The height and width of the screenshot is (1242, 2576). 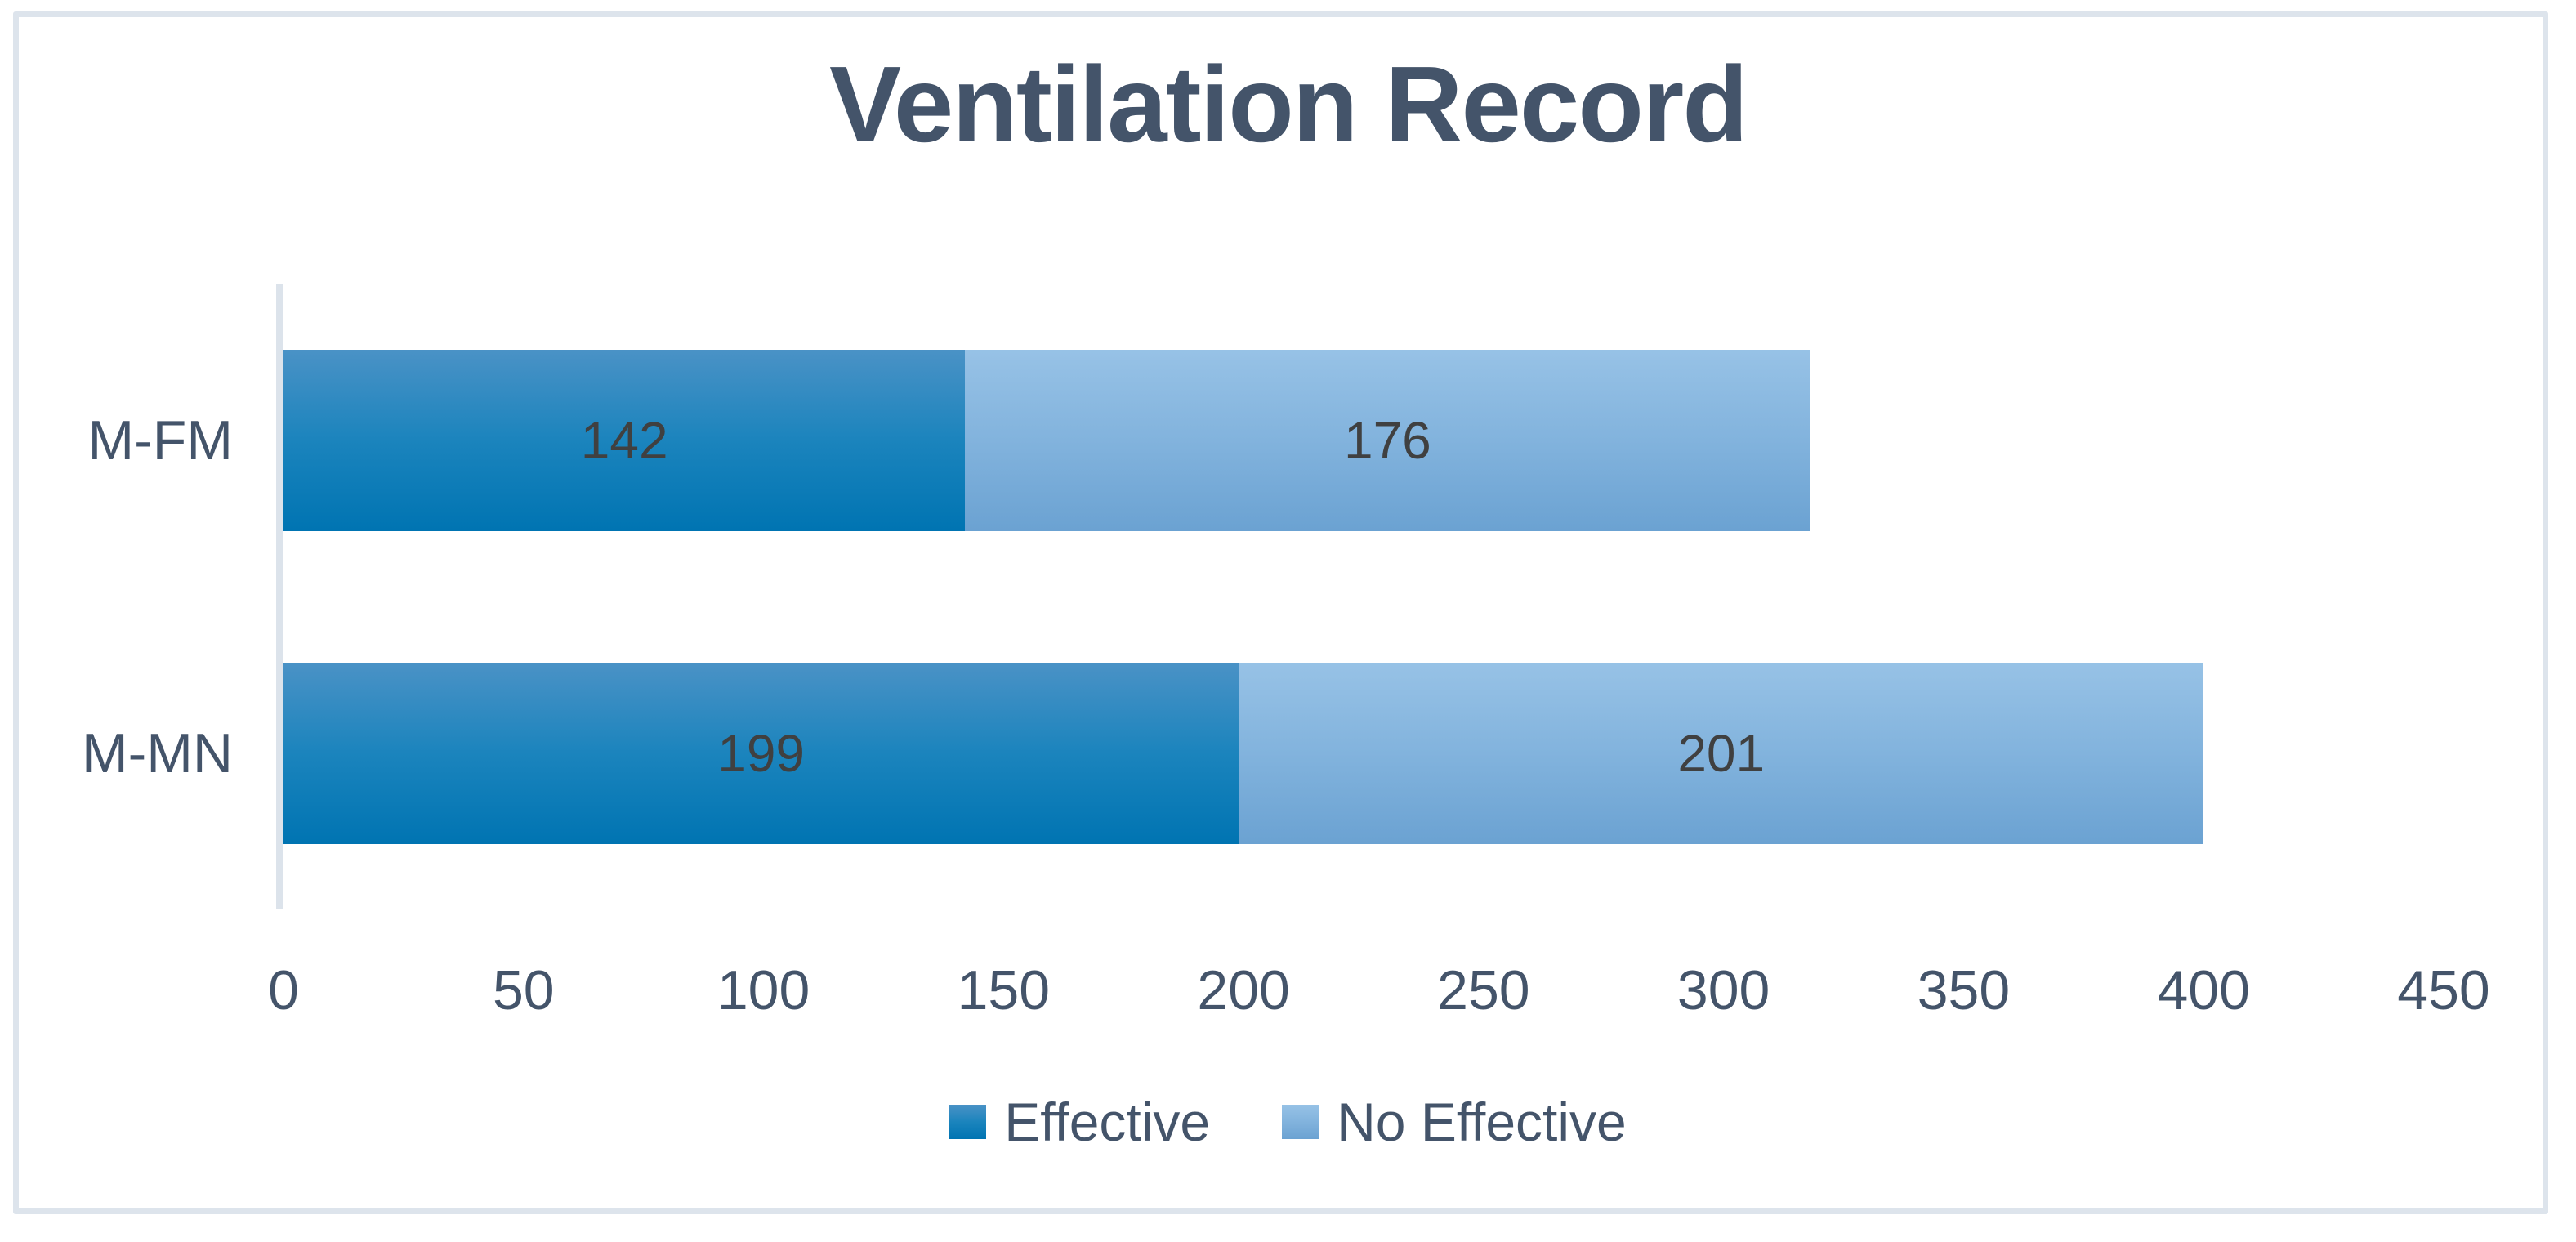 I want to click on bar-segment-no-effective: 201, so click(x=1722, y=753).